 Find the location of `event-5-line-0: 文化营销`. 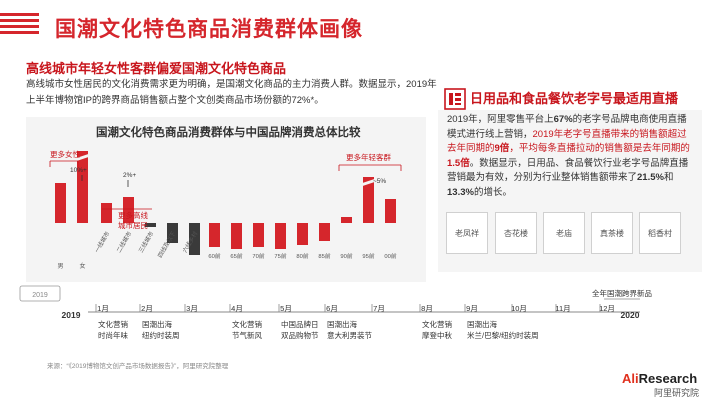

event-5-line-0: 文化营销 is located at coordinates (437, 324).